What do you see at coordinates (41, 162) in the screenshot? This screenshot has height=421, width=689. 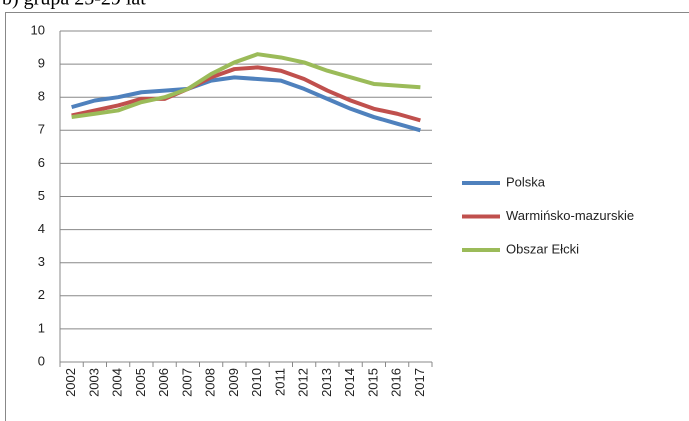 I see `y-tick-label: 6` at bounding box center [41, 162].